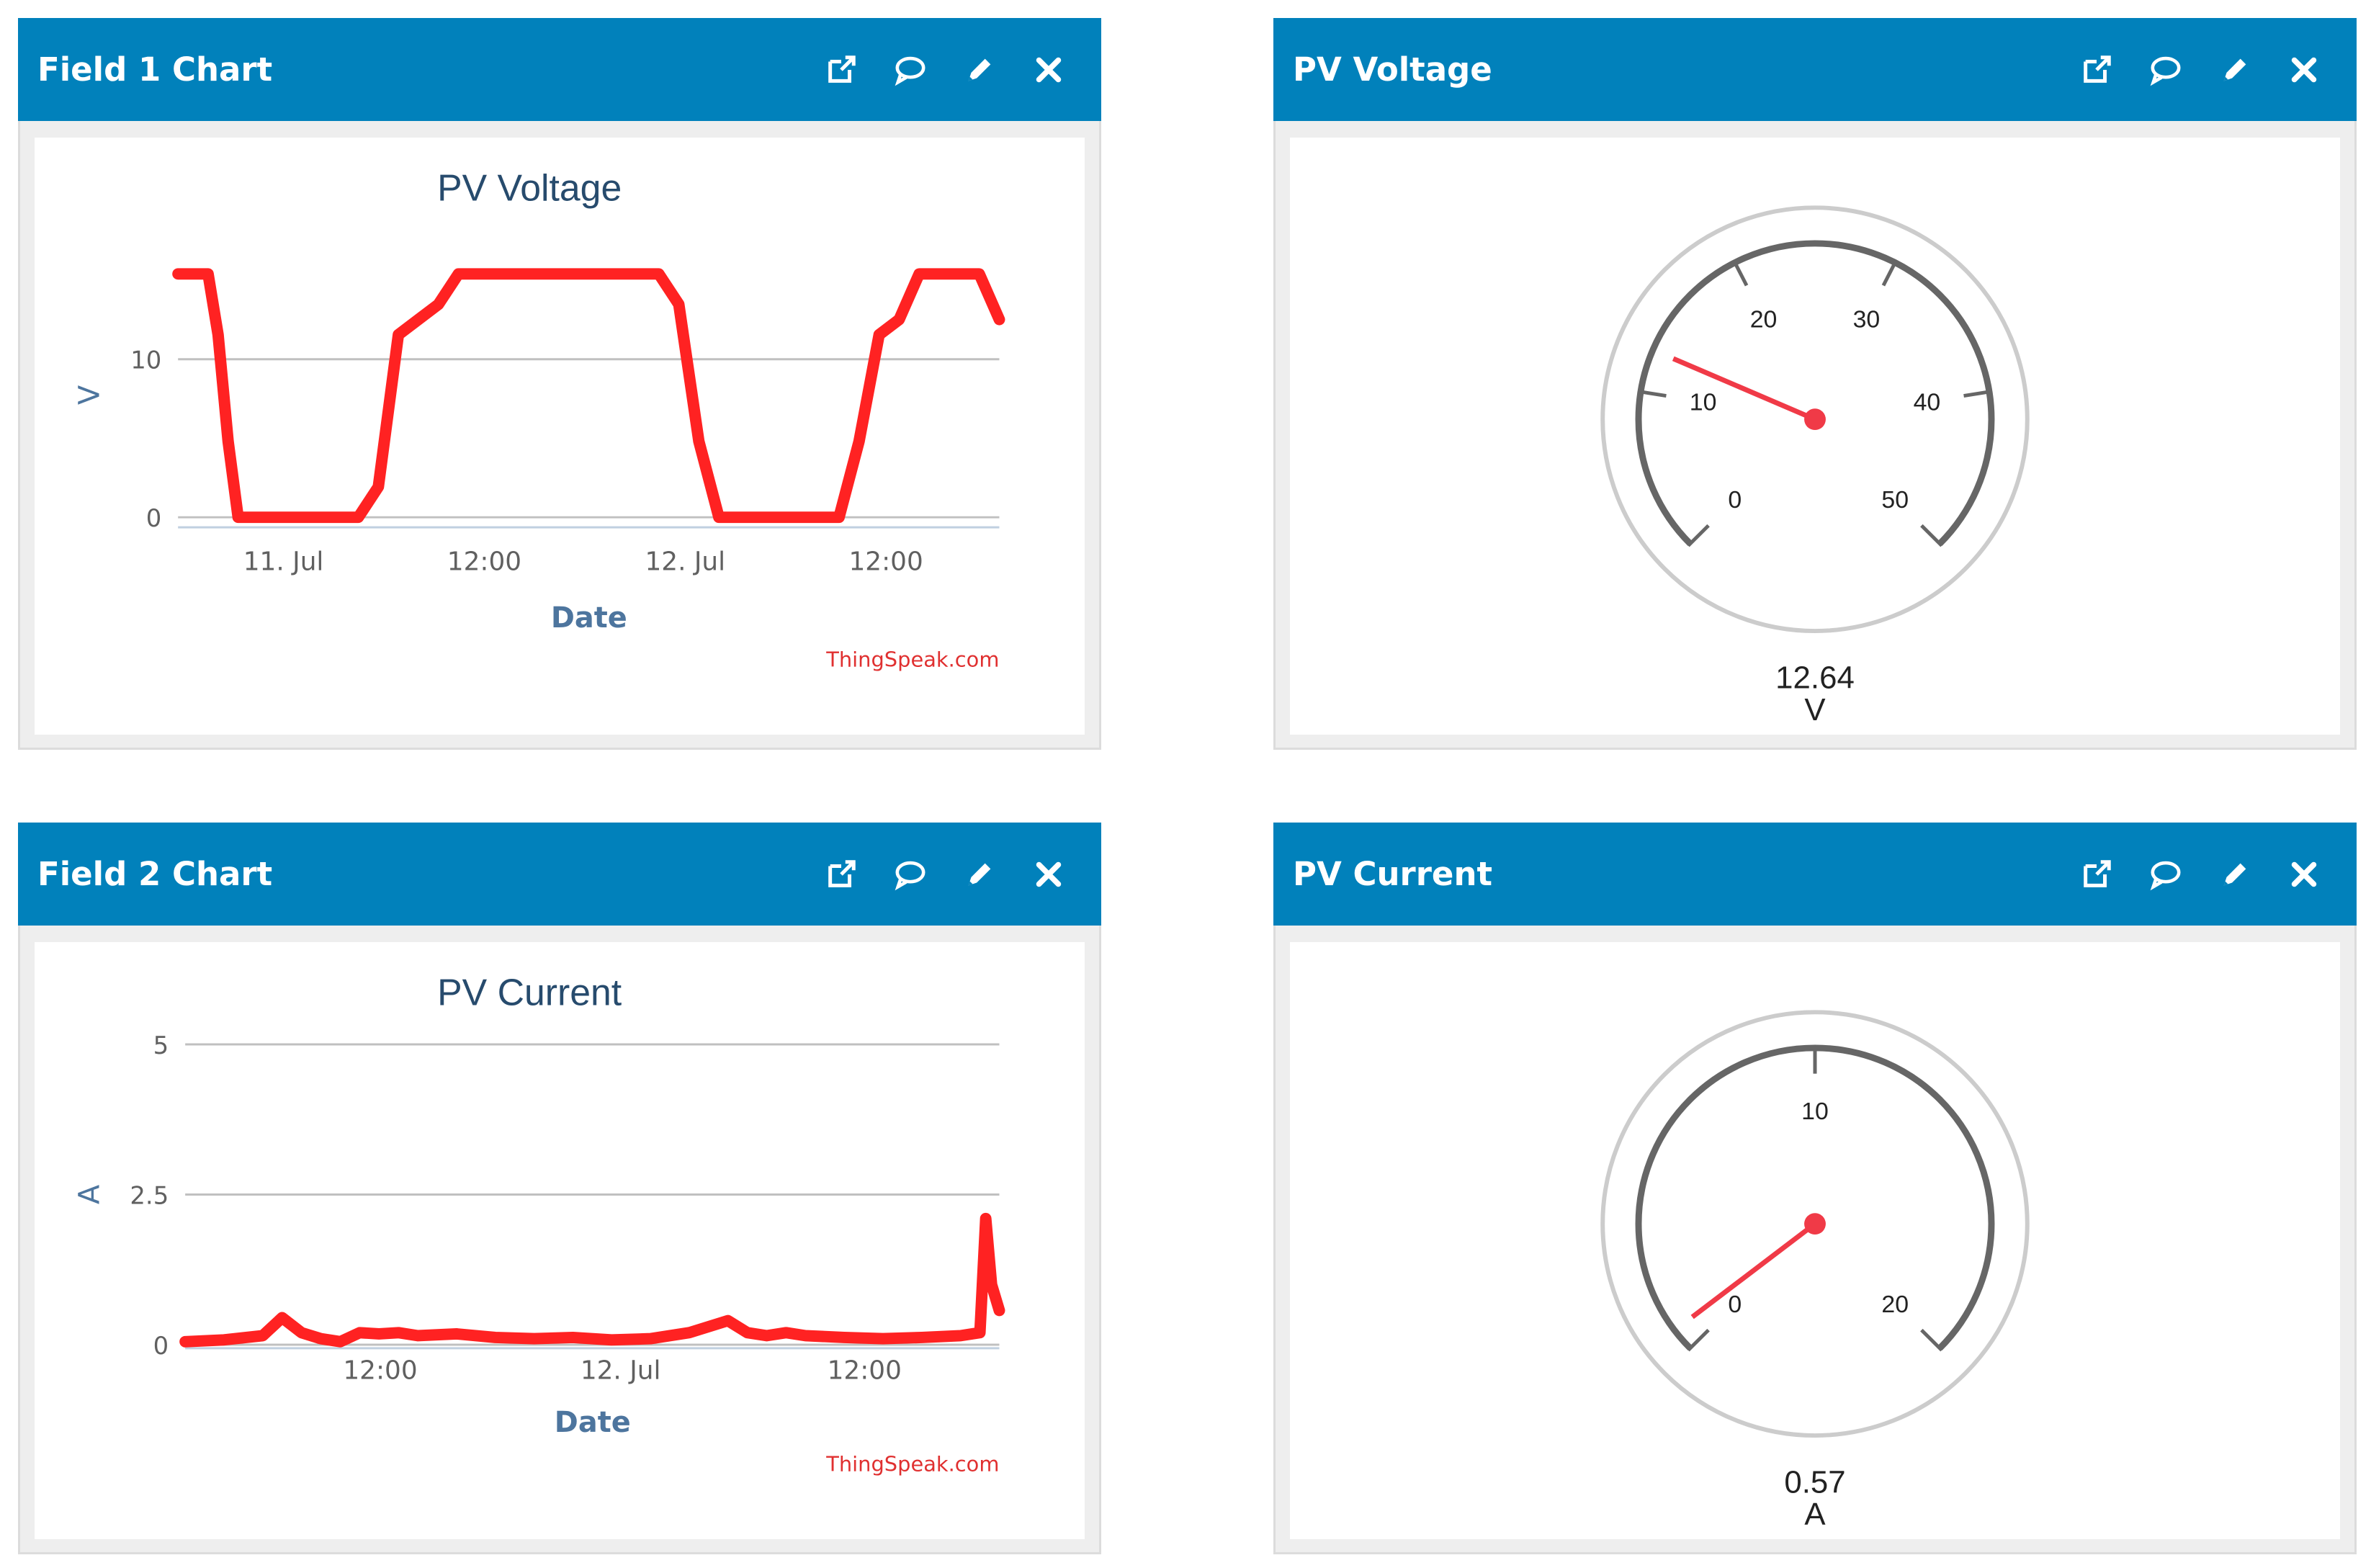 This screenshot has width=2371, height=1568. What do you see at coordinates (161, 1045) in the screenshot?
I see `y-tick-label: 5` at bounding box center [161, 1045].